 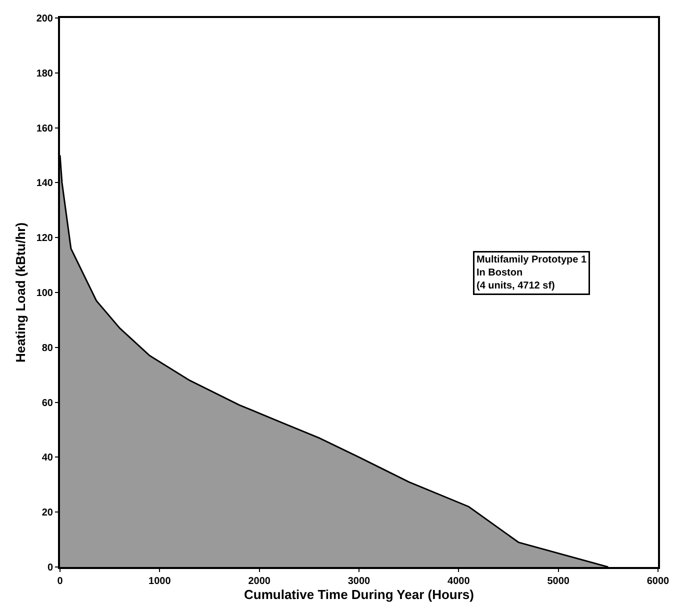 What do you see at coordinates (359, 594) in the screenshot?
I see `x-axis-title: Cumulative Time During Year (Hours)` at bounding box center [359, 594].